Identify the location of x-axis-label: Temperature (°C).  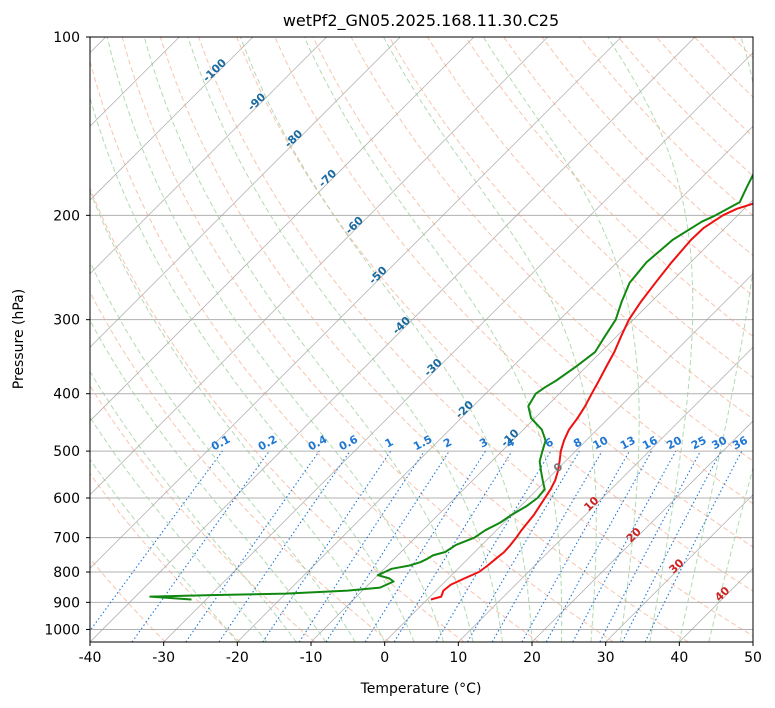
(421, 689).